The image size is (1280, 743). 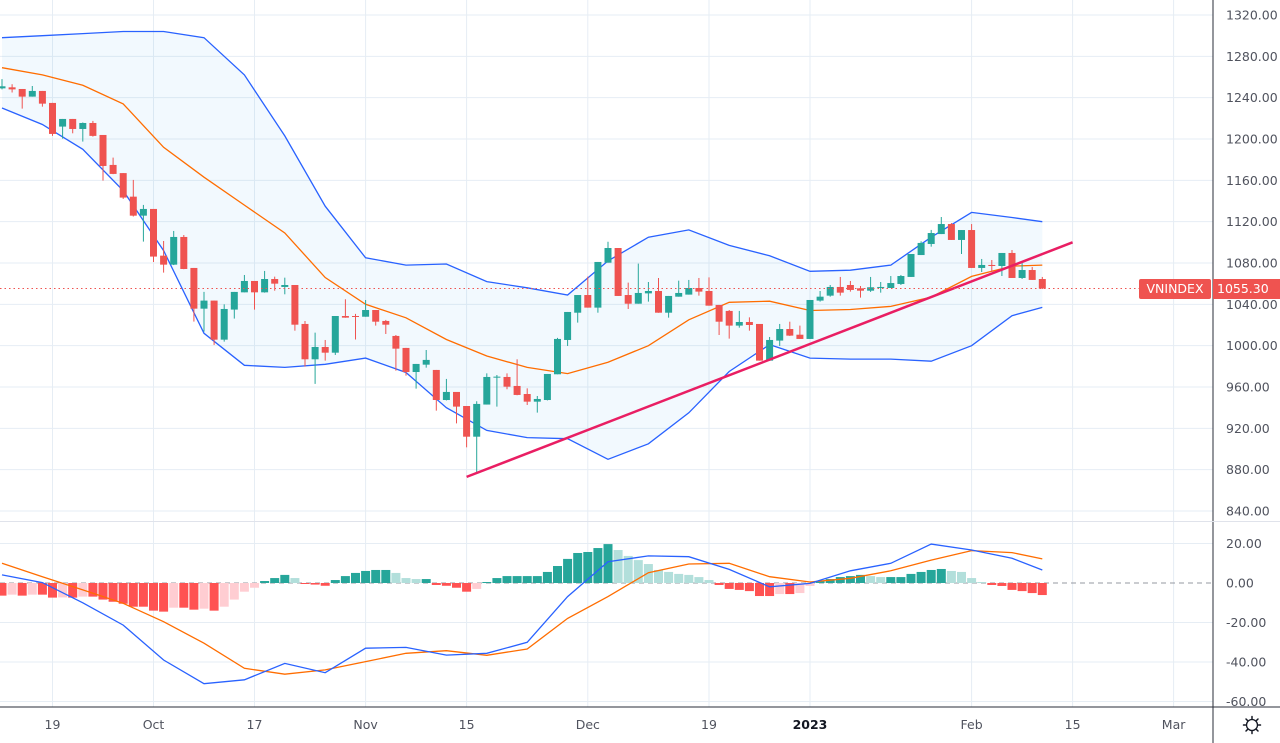 What do you see at coordinates (1252, 725) in the screenshot?
I see `gear-icon` at bounding box center [1252, 725].